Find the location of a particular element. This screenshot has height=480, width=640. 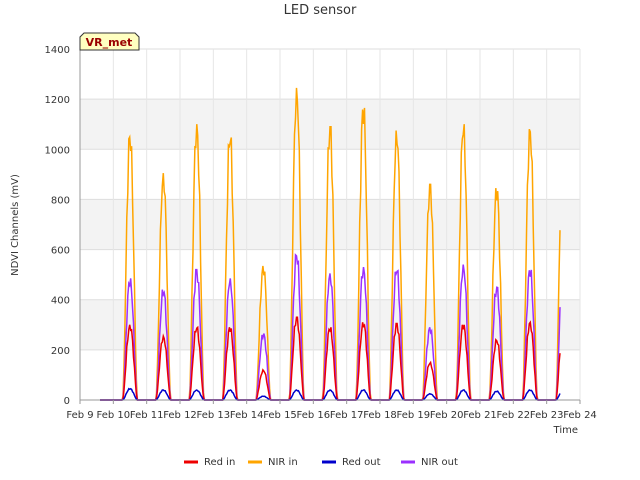

x-tick-label: Feb 17 is located at coordinates (347, 415).